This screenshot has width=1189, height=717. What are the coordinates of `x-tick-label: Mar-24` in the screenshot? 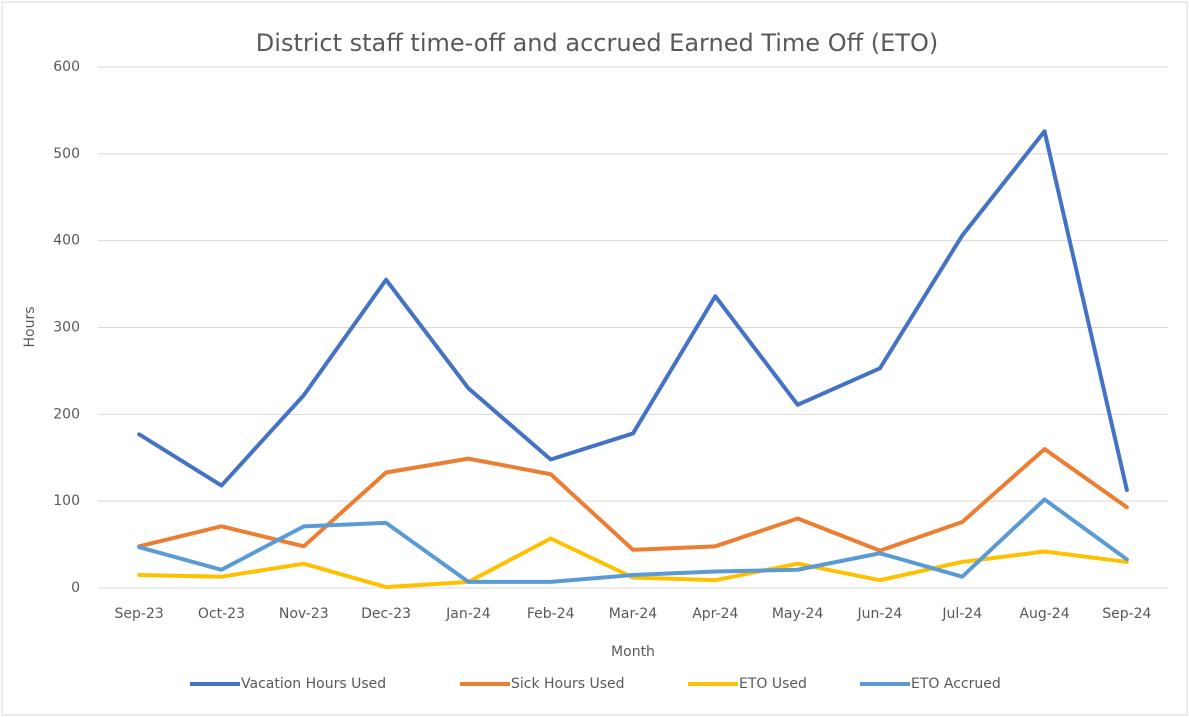 It's located at (633, 614).